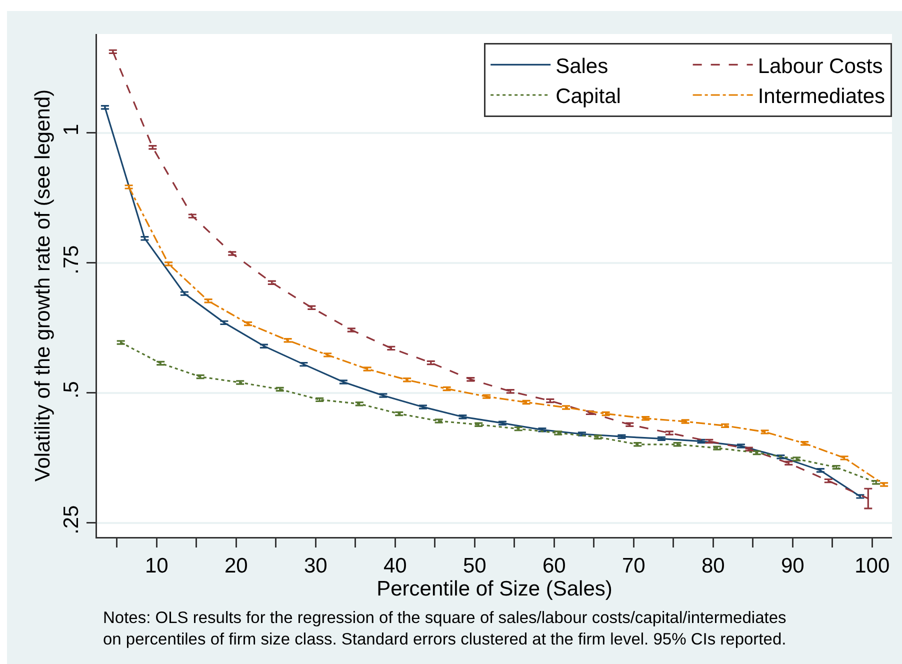  Describe the element at coordinates (316, 566) in the screenshot. I see `x-tick-label: 30` at that location.